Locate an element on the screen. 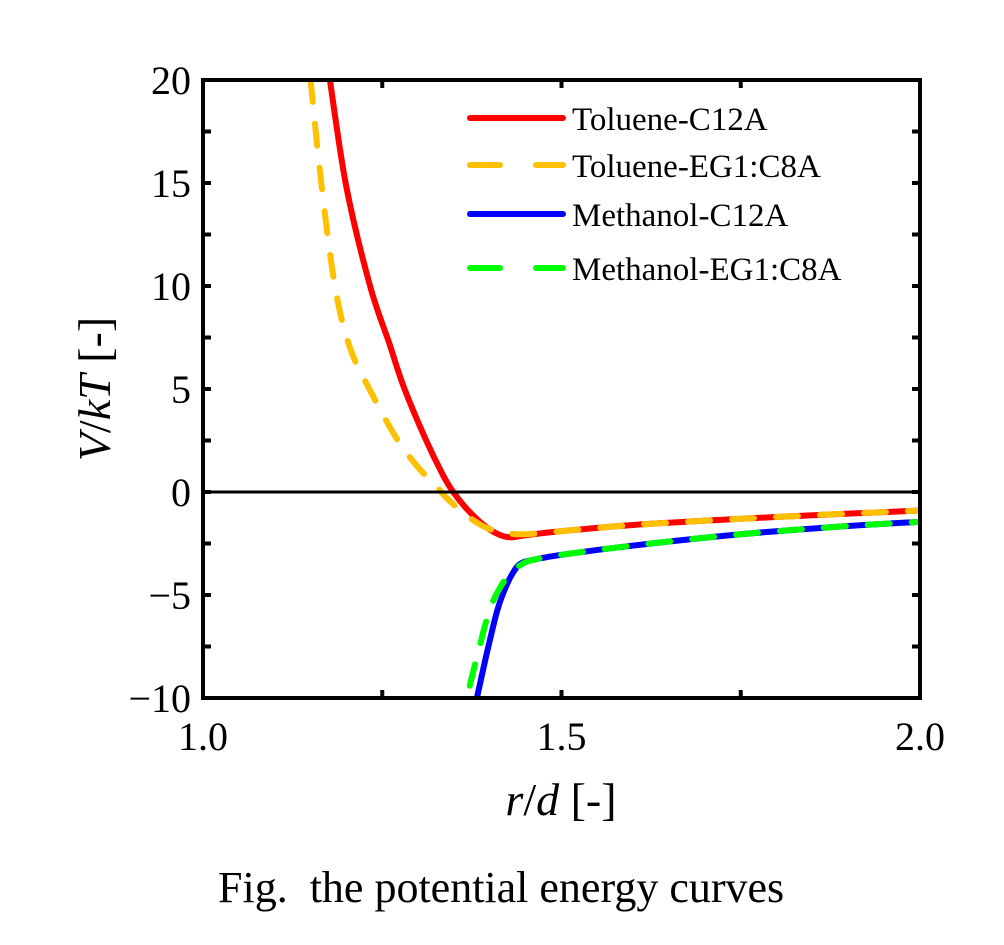 This screenshot has width=1004, height=945. y-tick-label: 5 is located at coordinates (181, 389).